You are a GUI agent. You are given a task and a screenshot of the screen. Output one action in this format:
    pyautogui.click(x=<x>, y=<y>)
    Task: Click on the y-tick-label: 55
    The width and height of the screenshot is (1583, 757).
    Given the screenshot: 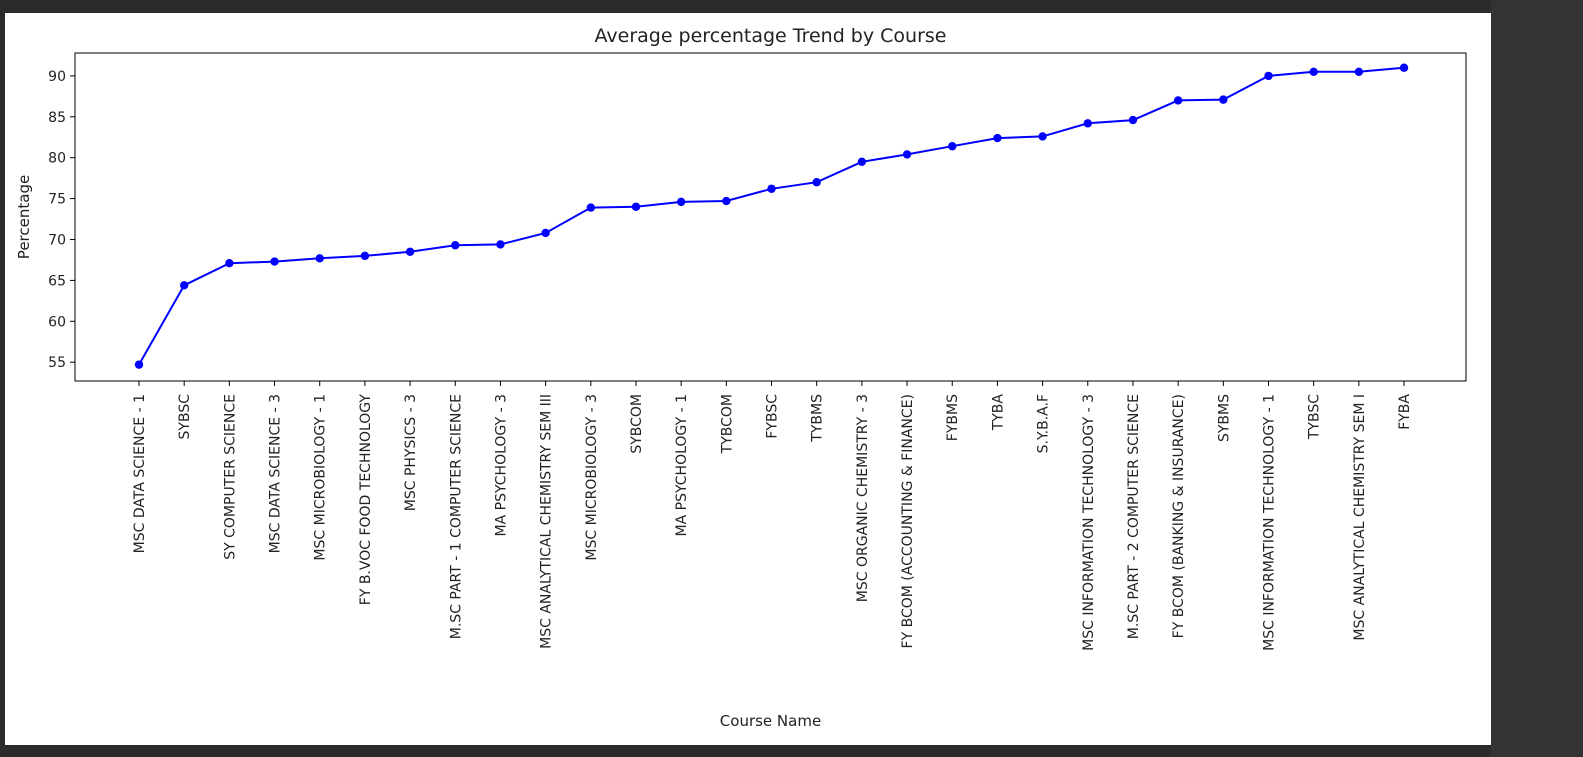 What is the action you would take?
    pyautogui.click(x=57, y=363)
    